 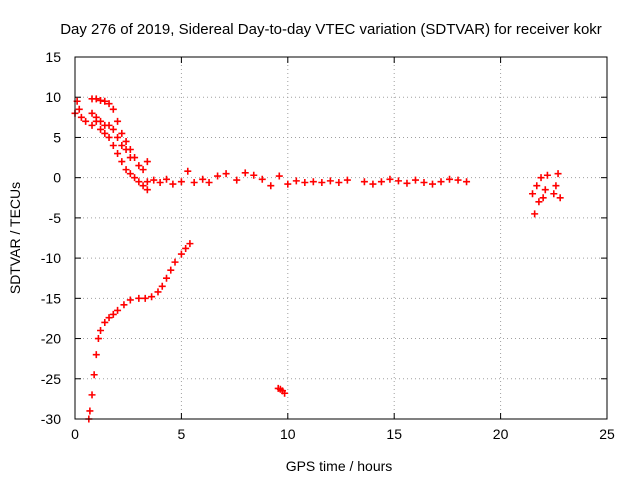 I want to click on x-tick-label: 25, so click(x=607, y=434).